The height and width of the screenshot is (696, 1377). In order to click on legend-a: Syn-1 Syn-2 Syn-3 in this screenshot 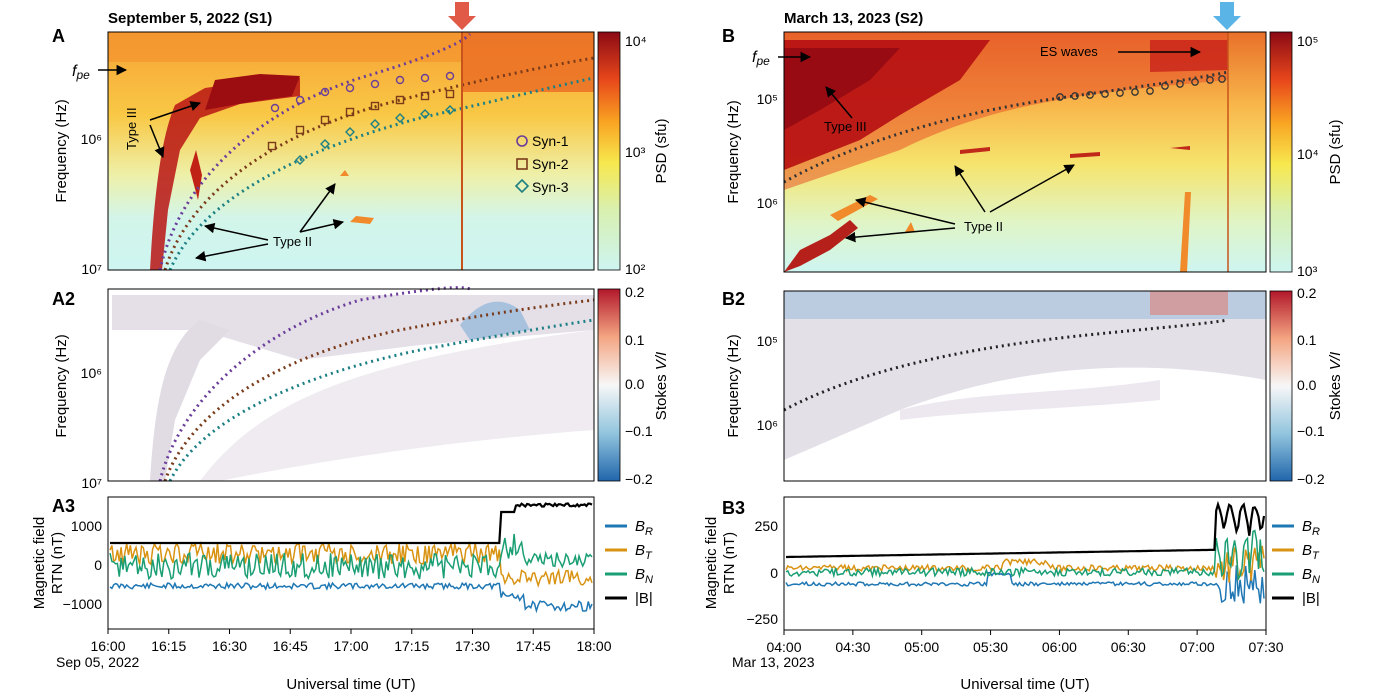, I will do `click(541, 164)`.